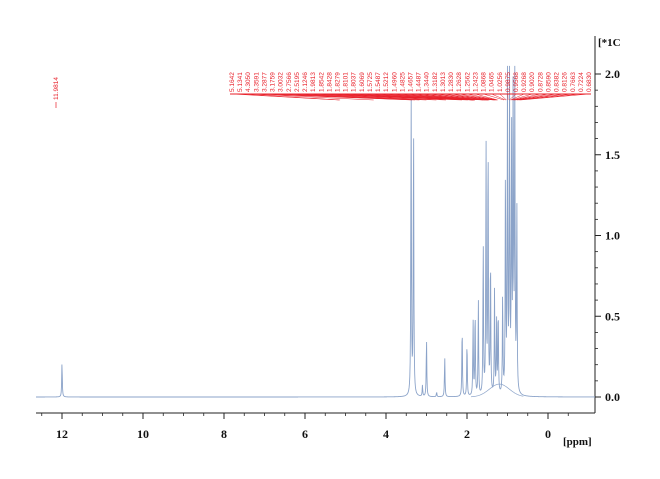 This screenshot has width=660, height=479. Describe the element at coordinates (609, 43) in the screenshot. I see `y-axis-multiplier-label: [*1C` at that location.